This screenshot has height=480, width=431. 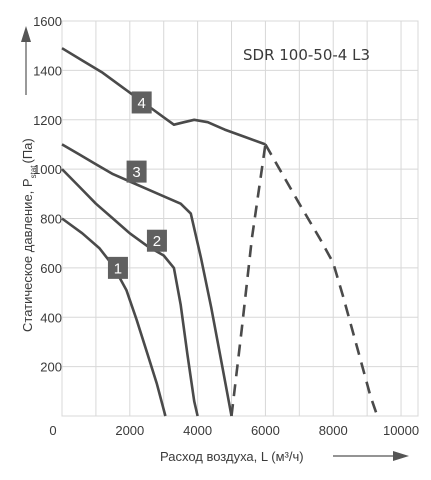 What do you see at coordinates (33, 172) in the screenshot?
I see `y-axis-label-sub: stat` at bounding box center [33, 172].